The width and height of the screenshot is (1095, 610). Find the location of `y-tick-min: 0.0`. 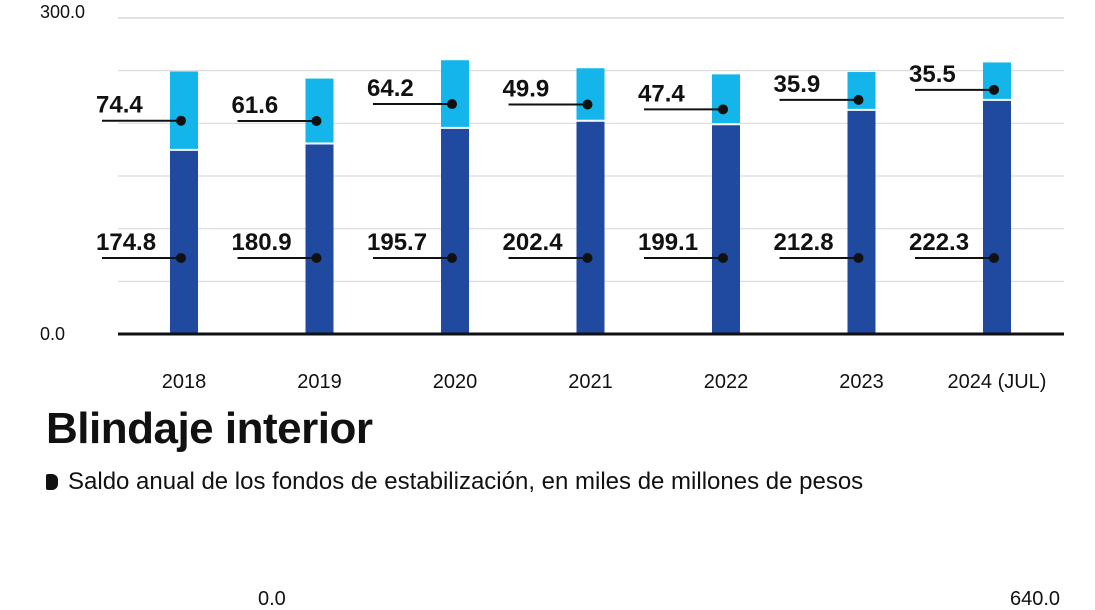

y-tick-min: 0.0 is located at coordinates (52, 334).